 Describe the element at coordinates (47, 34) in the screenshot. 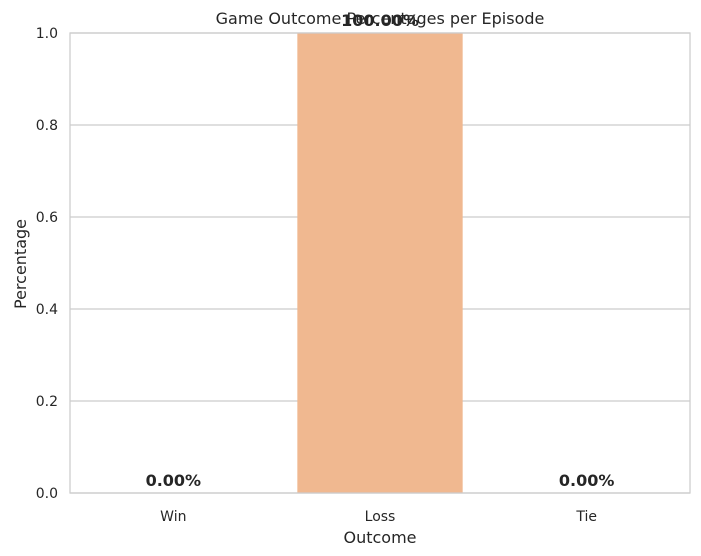

I see `y-tick-label: 1.0` at that location.